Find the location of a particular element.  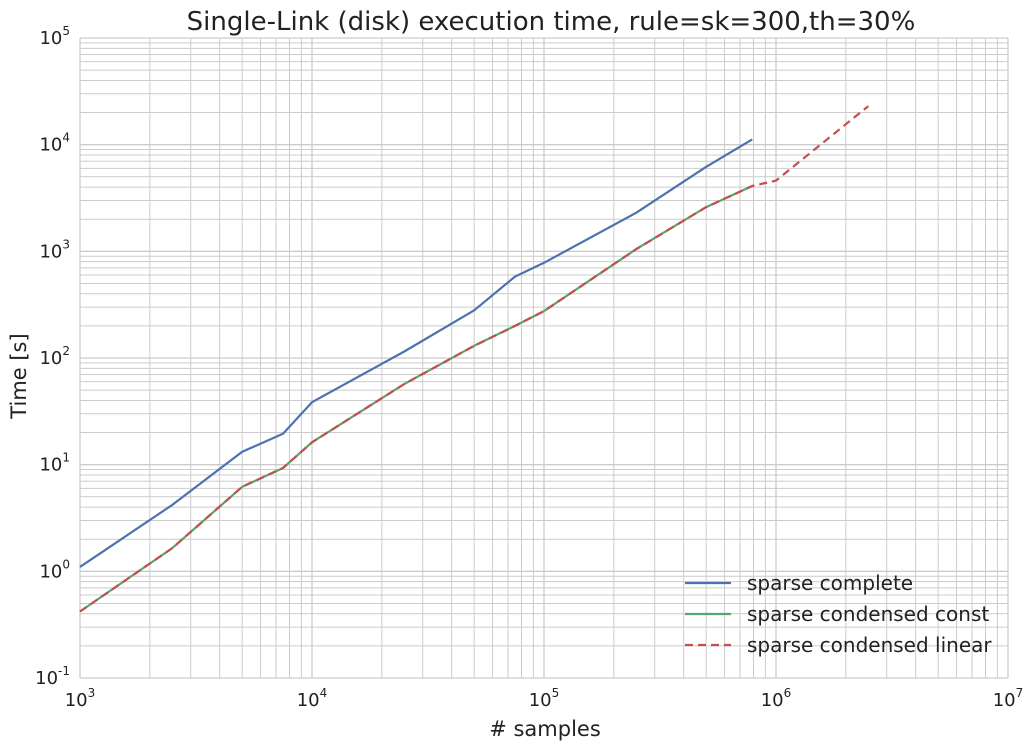

y-tick-label-exponent: 5 is located at coordinates (66, 31).